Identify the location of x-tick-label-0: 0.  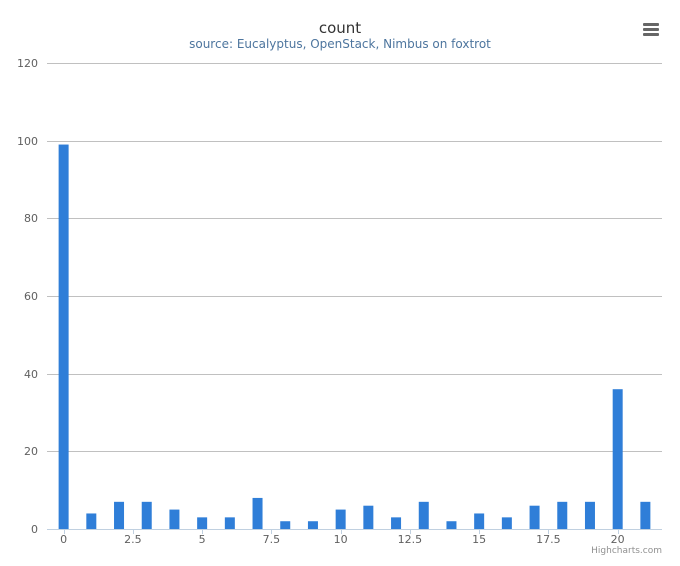
(63, 539).